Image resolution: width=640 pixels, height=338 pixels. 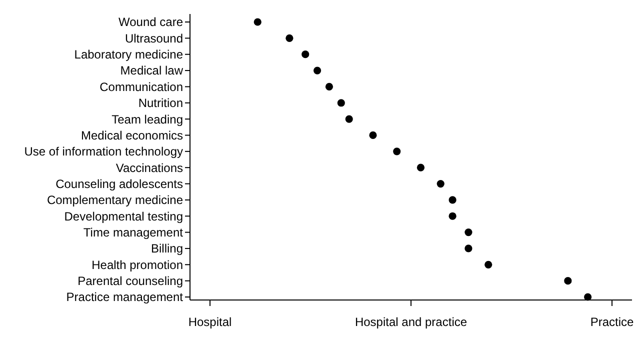 What do you see at coordinates (141, 87) in the screenshot?
I see `y-tick-label: Communication` at bounding box center [141, 87].